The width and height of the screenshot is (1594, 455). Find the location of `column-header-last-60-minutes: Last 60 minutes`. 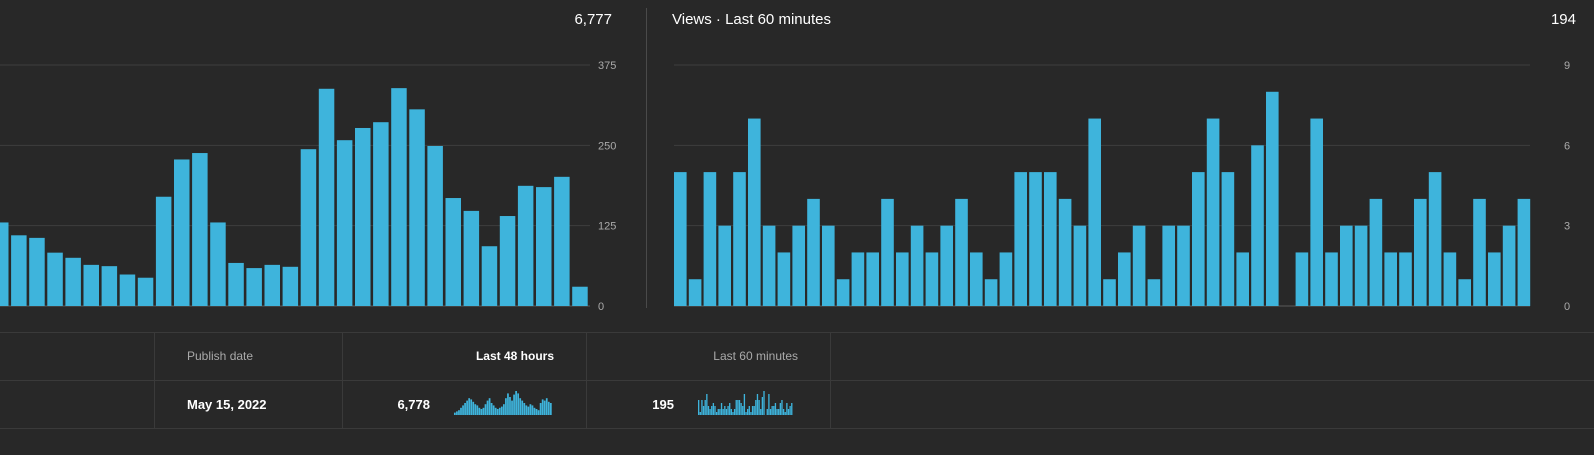

column-header-last-60-minutes: Last 60 minutes is located at coordinates (755, 356).